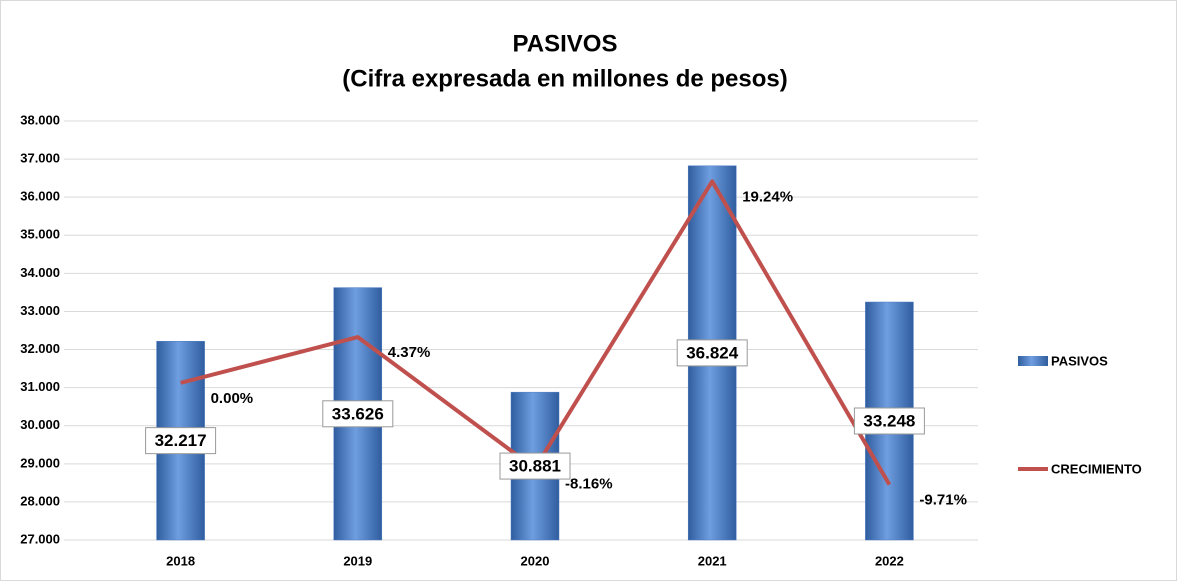 The width and height of the screenshot is (1178, 582). I want to click on y-tick-label: 34.000, so click(40, 272).